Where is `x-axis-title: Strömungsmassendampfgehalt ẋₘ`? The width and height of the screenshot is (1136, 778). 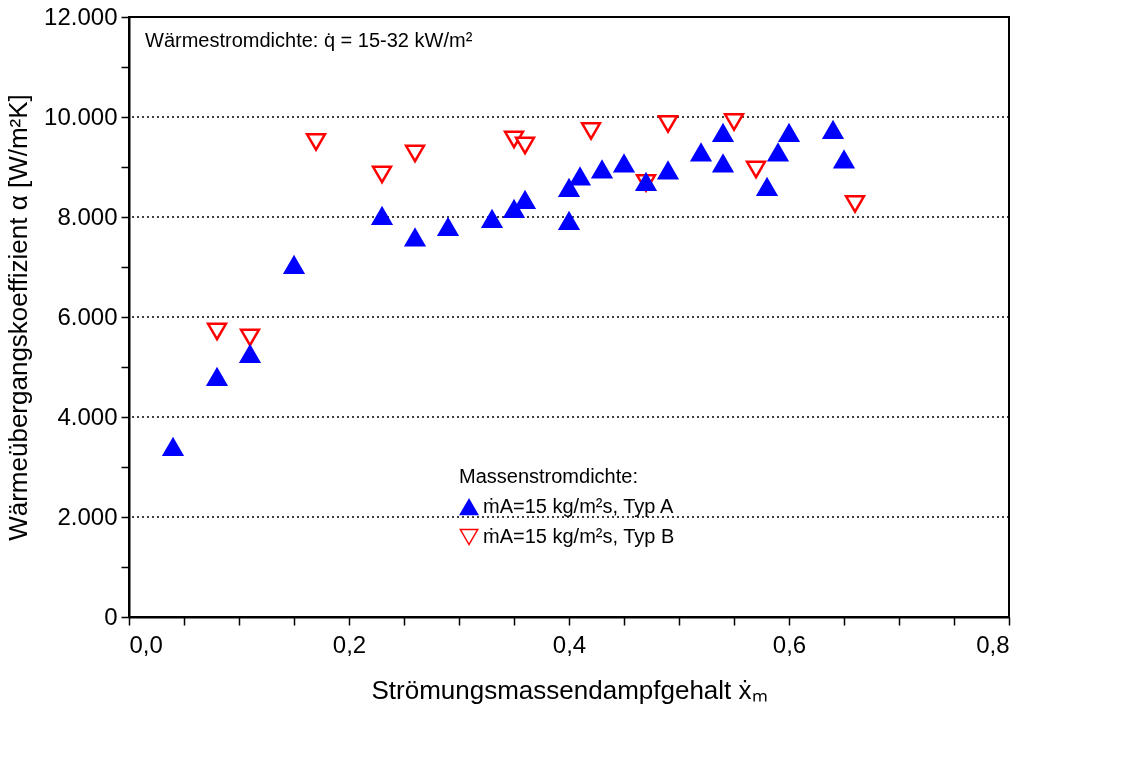
x-axis-title: Strömungsmassendampfgehalt ẋₘ is located at coordinates (569, 689).